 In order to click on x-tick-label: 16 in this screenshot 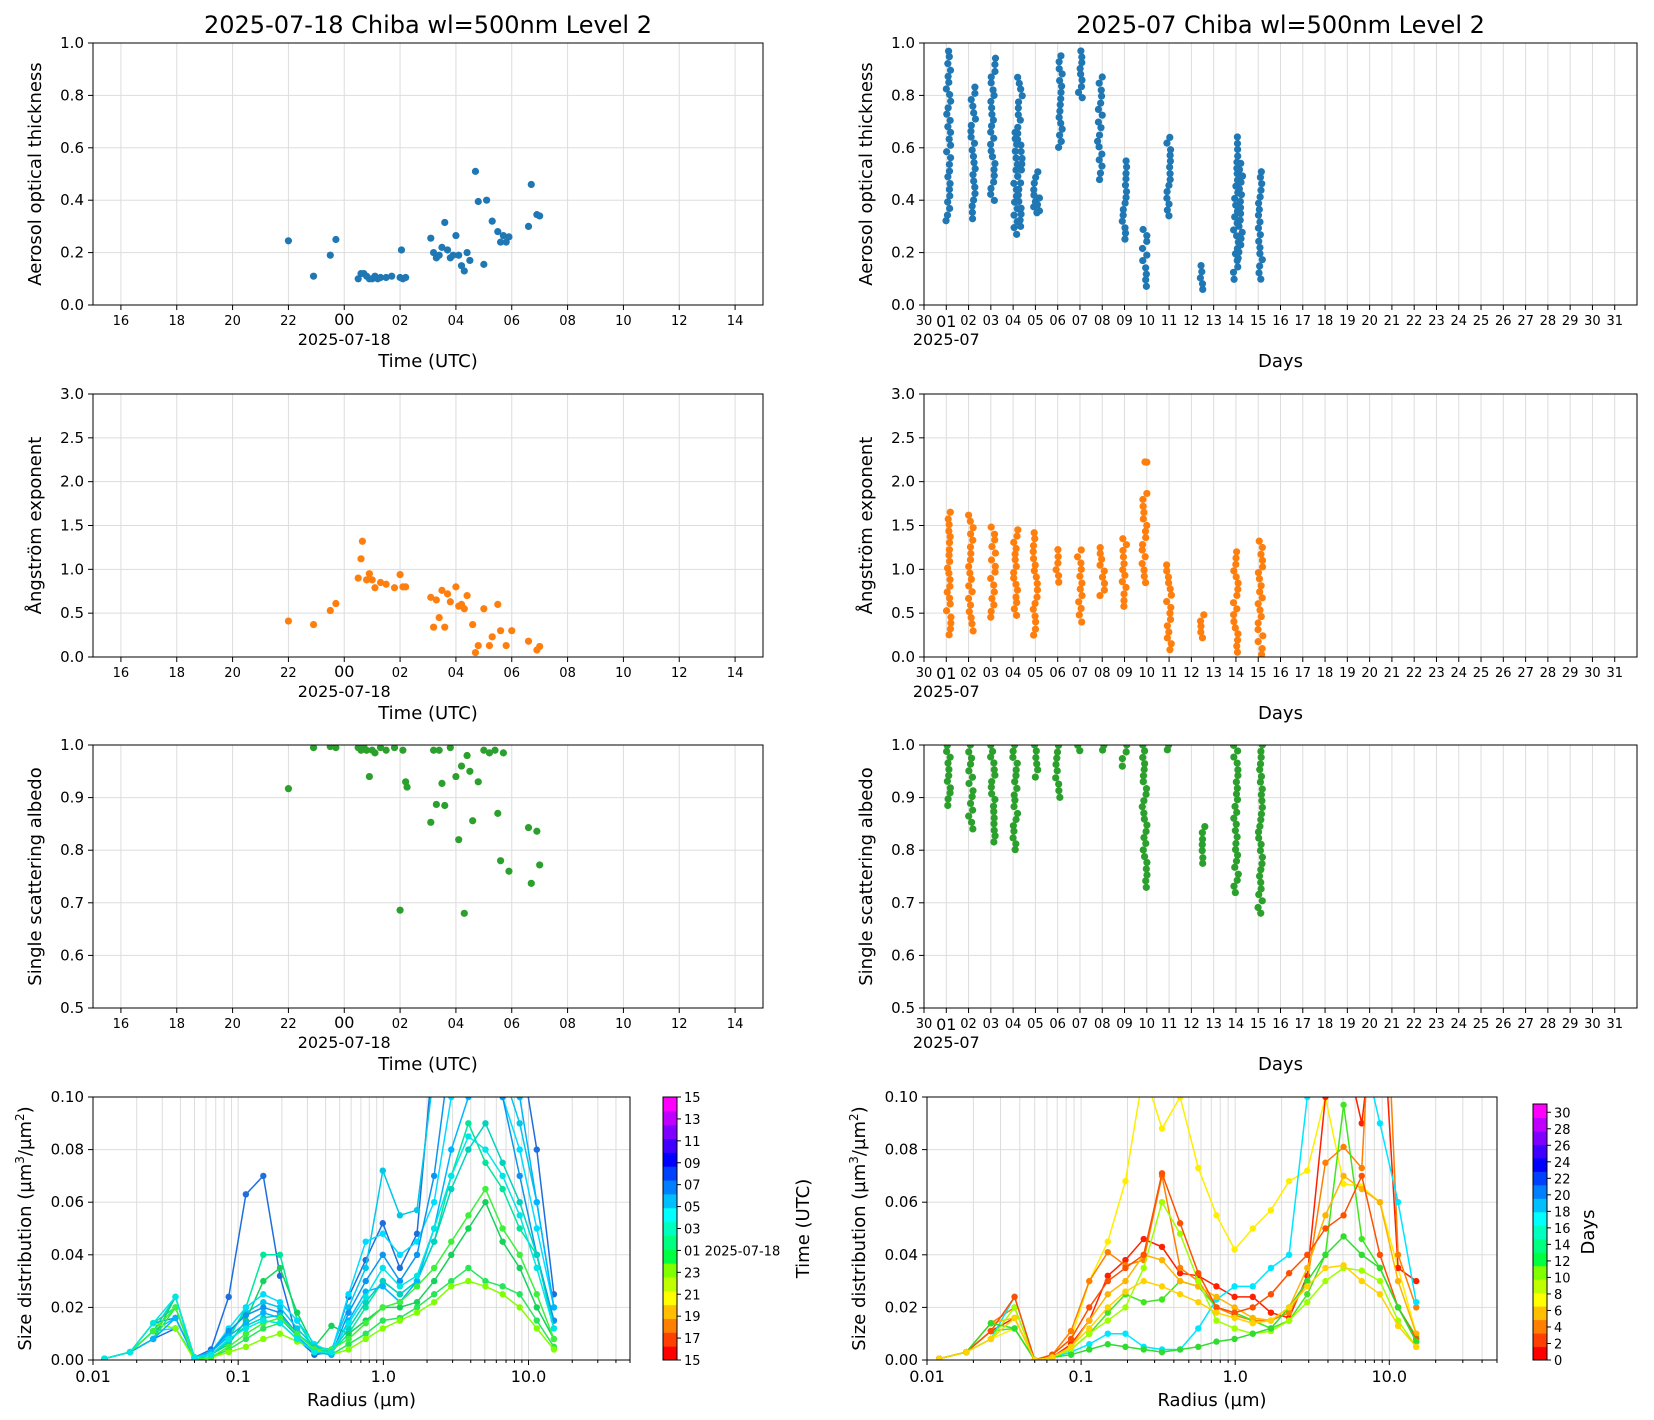, I will do `click(1280, 1024)`.